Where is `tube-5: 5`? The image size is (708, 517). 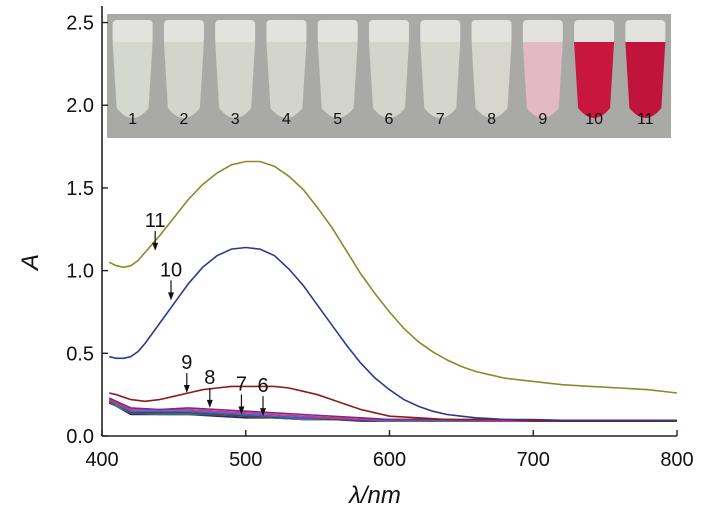
tube-5: 5 is located at coordinates (337, 74).